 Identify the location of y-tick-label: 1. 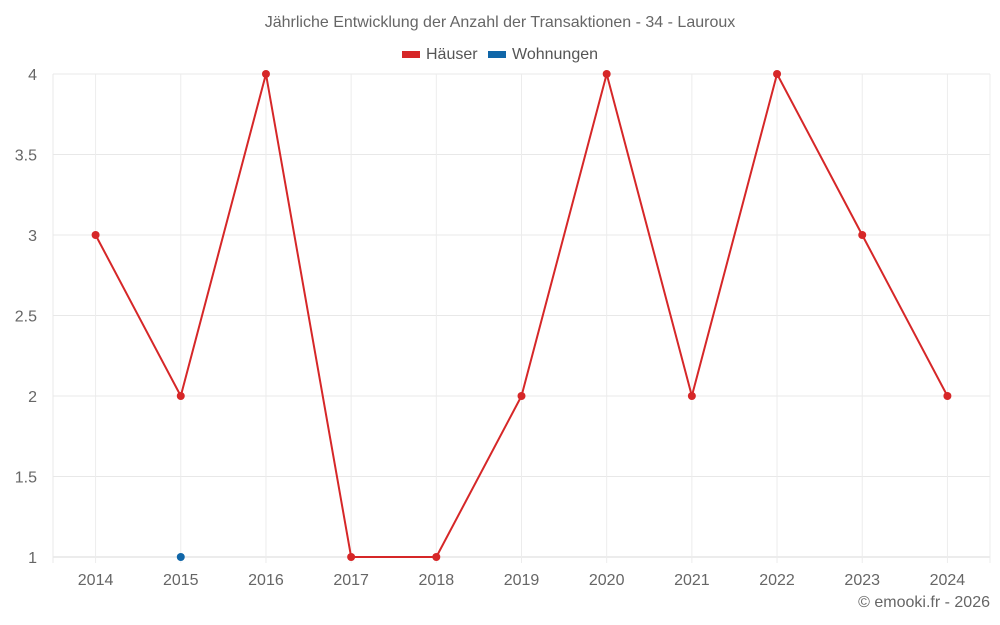
(32, 558).